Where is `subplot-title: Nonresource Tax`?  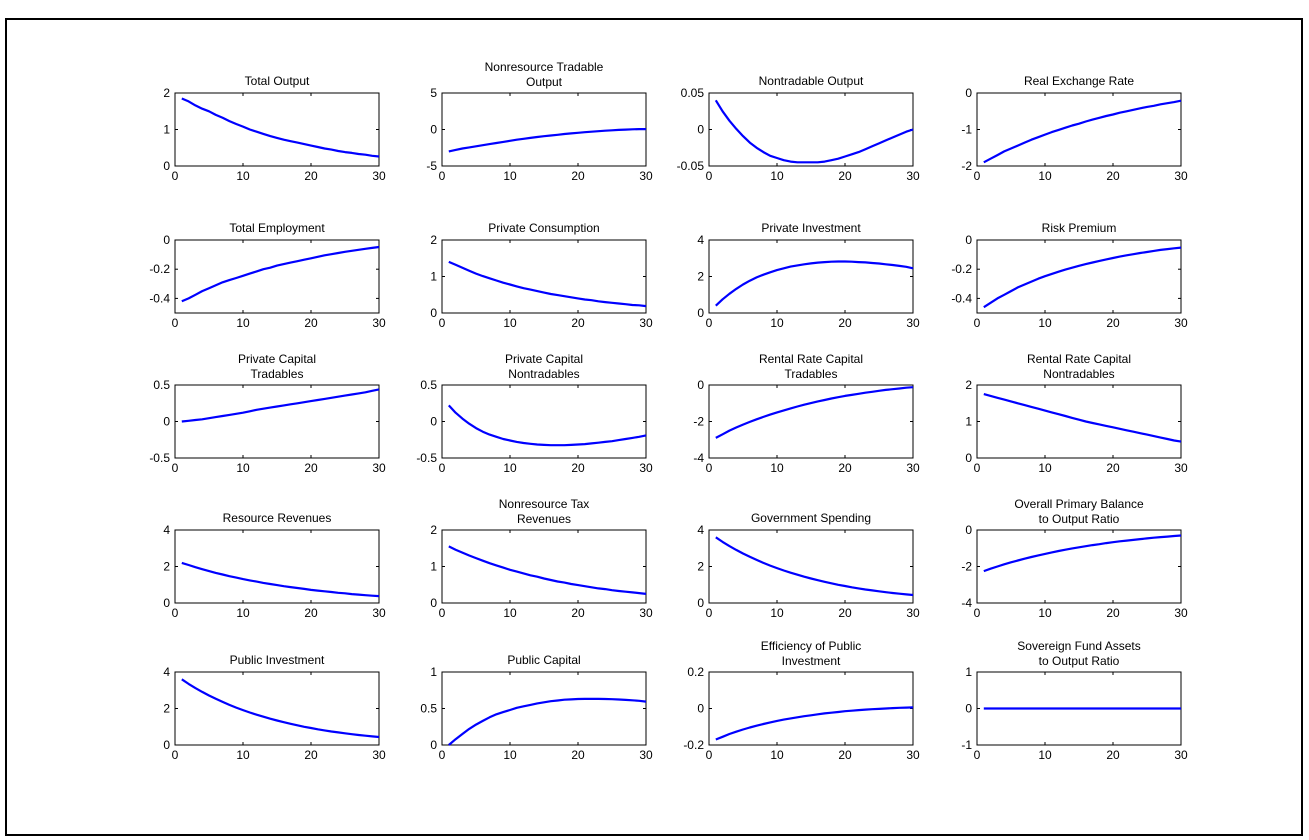 subplot-title: Nonresource Tax is located at coordinates (544, 504).